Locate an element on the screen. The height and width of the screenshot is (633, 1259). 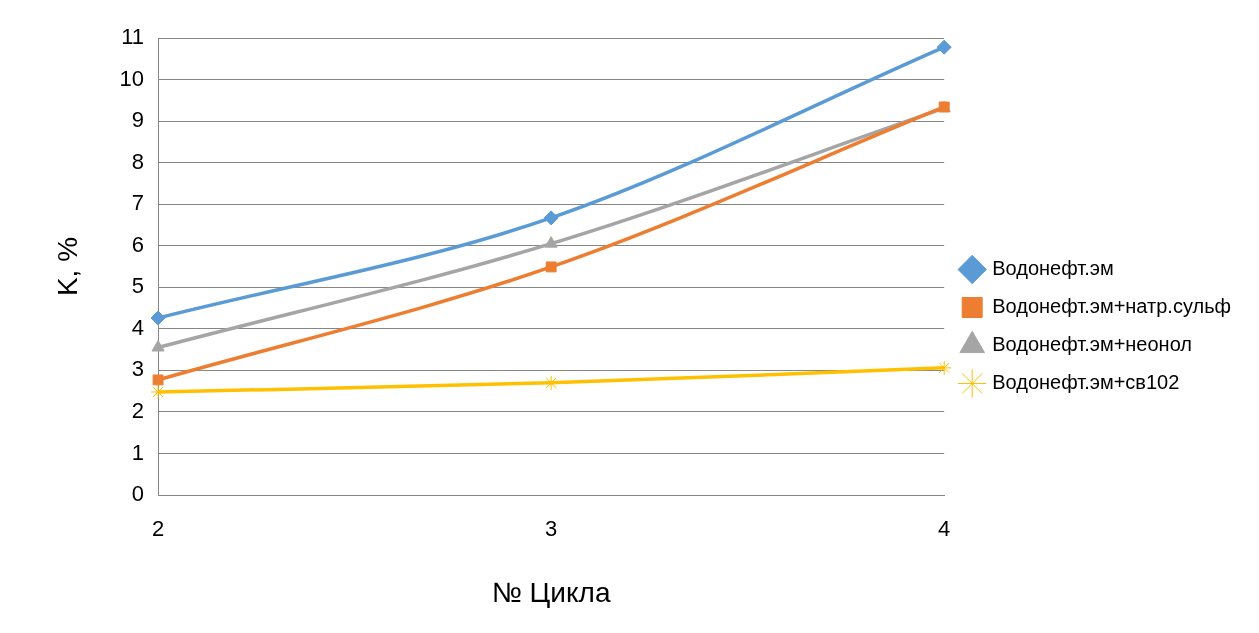
y-tick-label: 4 is located at coordinates (138, 327).